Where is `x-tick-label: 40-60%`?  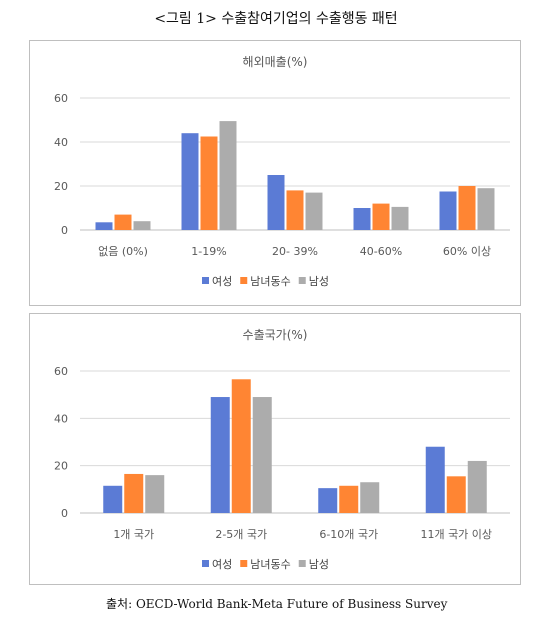 x-tick-label: 40-60% is located at coordinates (381, 251).